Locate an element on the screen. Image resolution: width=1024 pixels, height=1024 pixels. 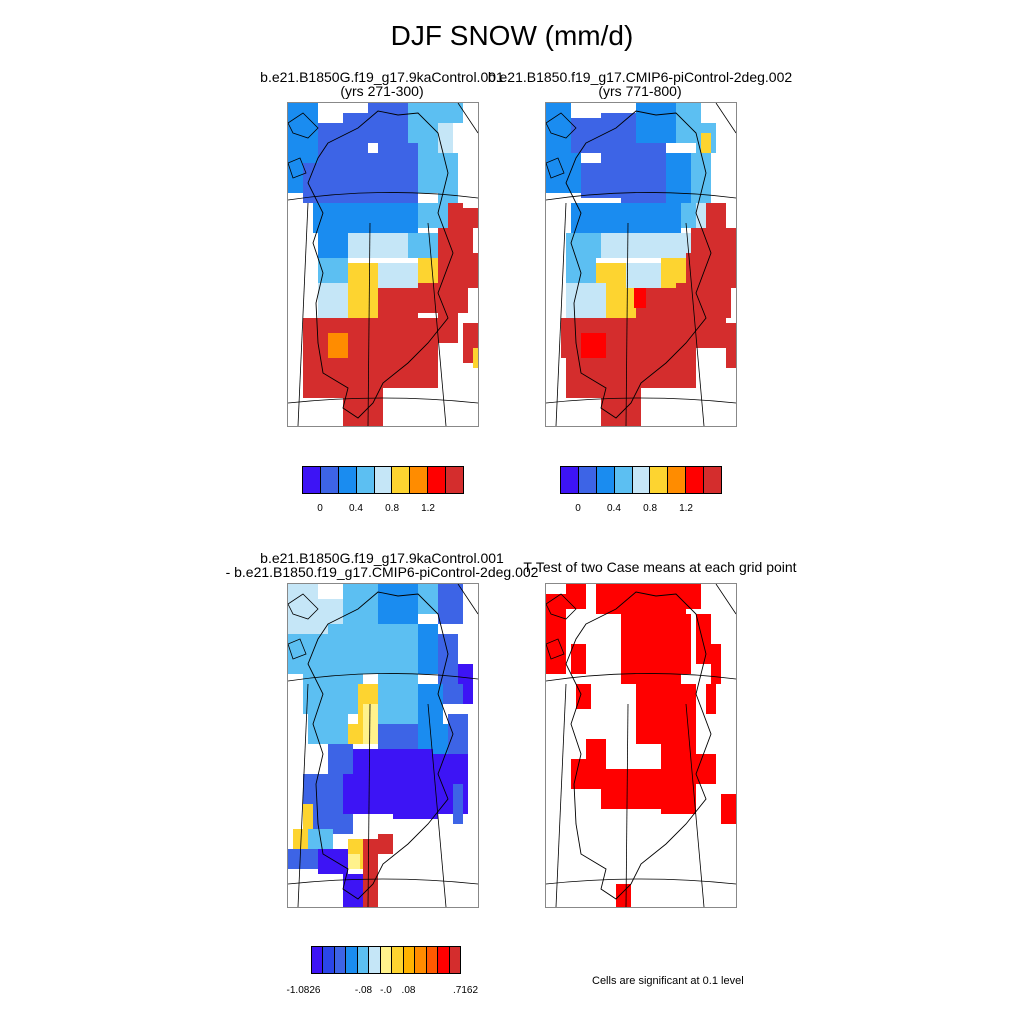
map-panel-1-svg is located at coordinates (383, 264).